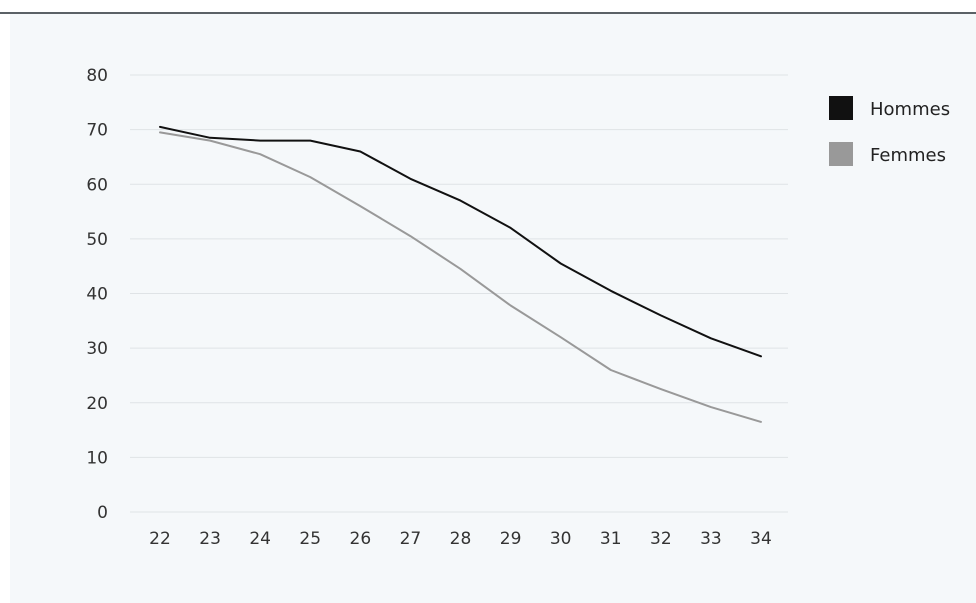 The height and width of the screenshot is (603, 976). What do you see at coordinates (711, 539) in the screenshot?
I see `x-tick-label: 33` at bounding box center [711, 539].